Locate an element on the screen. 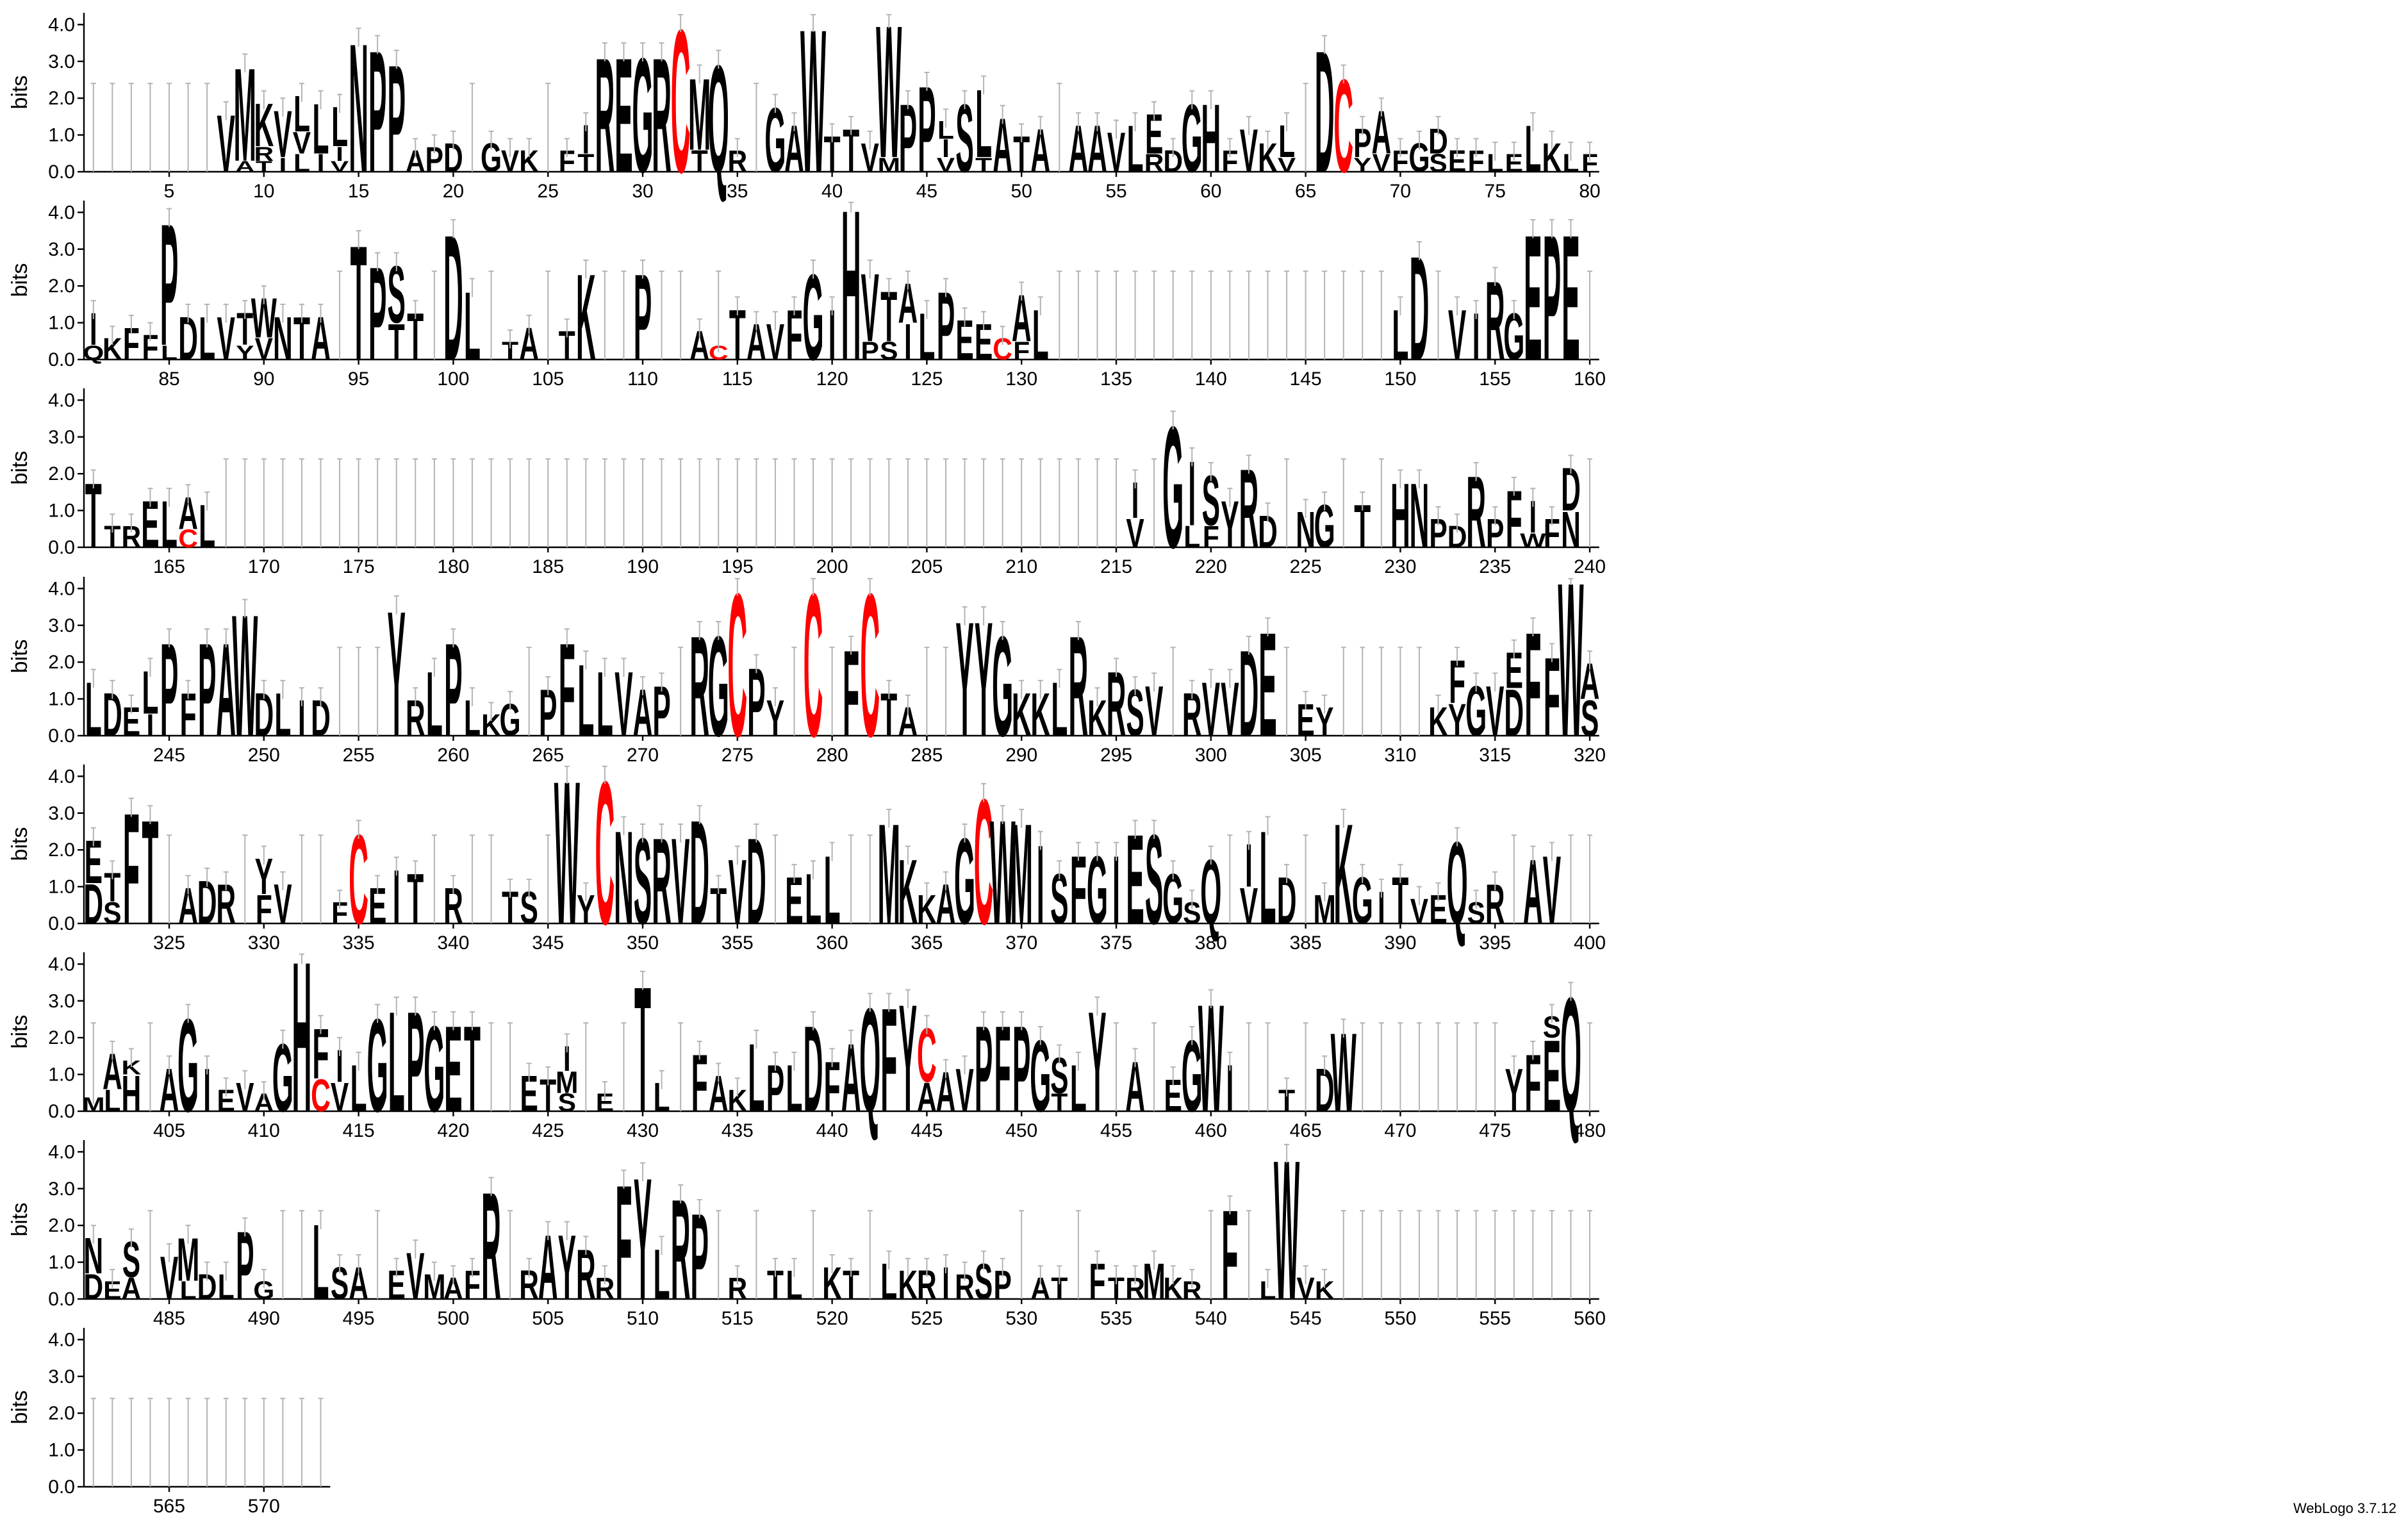  x-tick-label: 460 is located at coordinates (1211, 1130).